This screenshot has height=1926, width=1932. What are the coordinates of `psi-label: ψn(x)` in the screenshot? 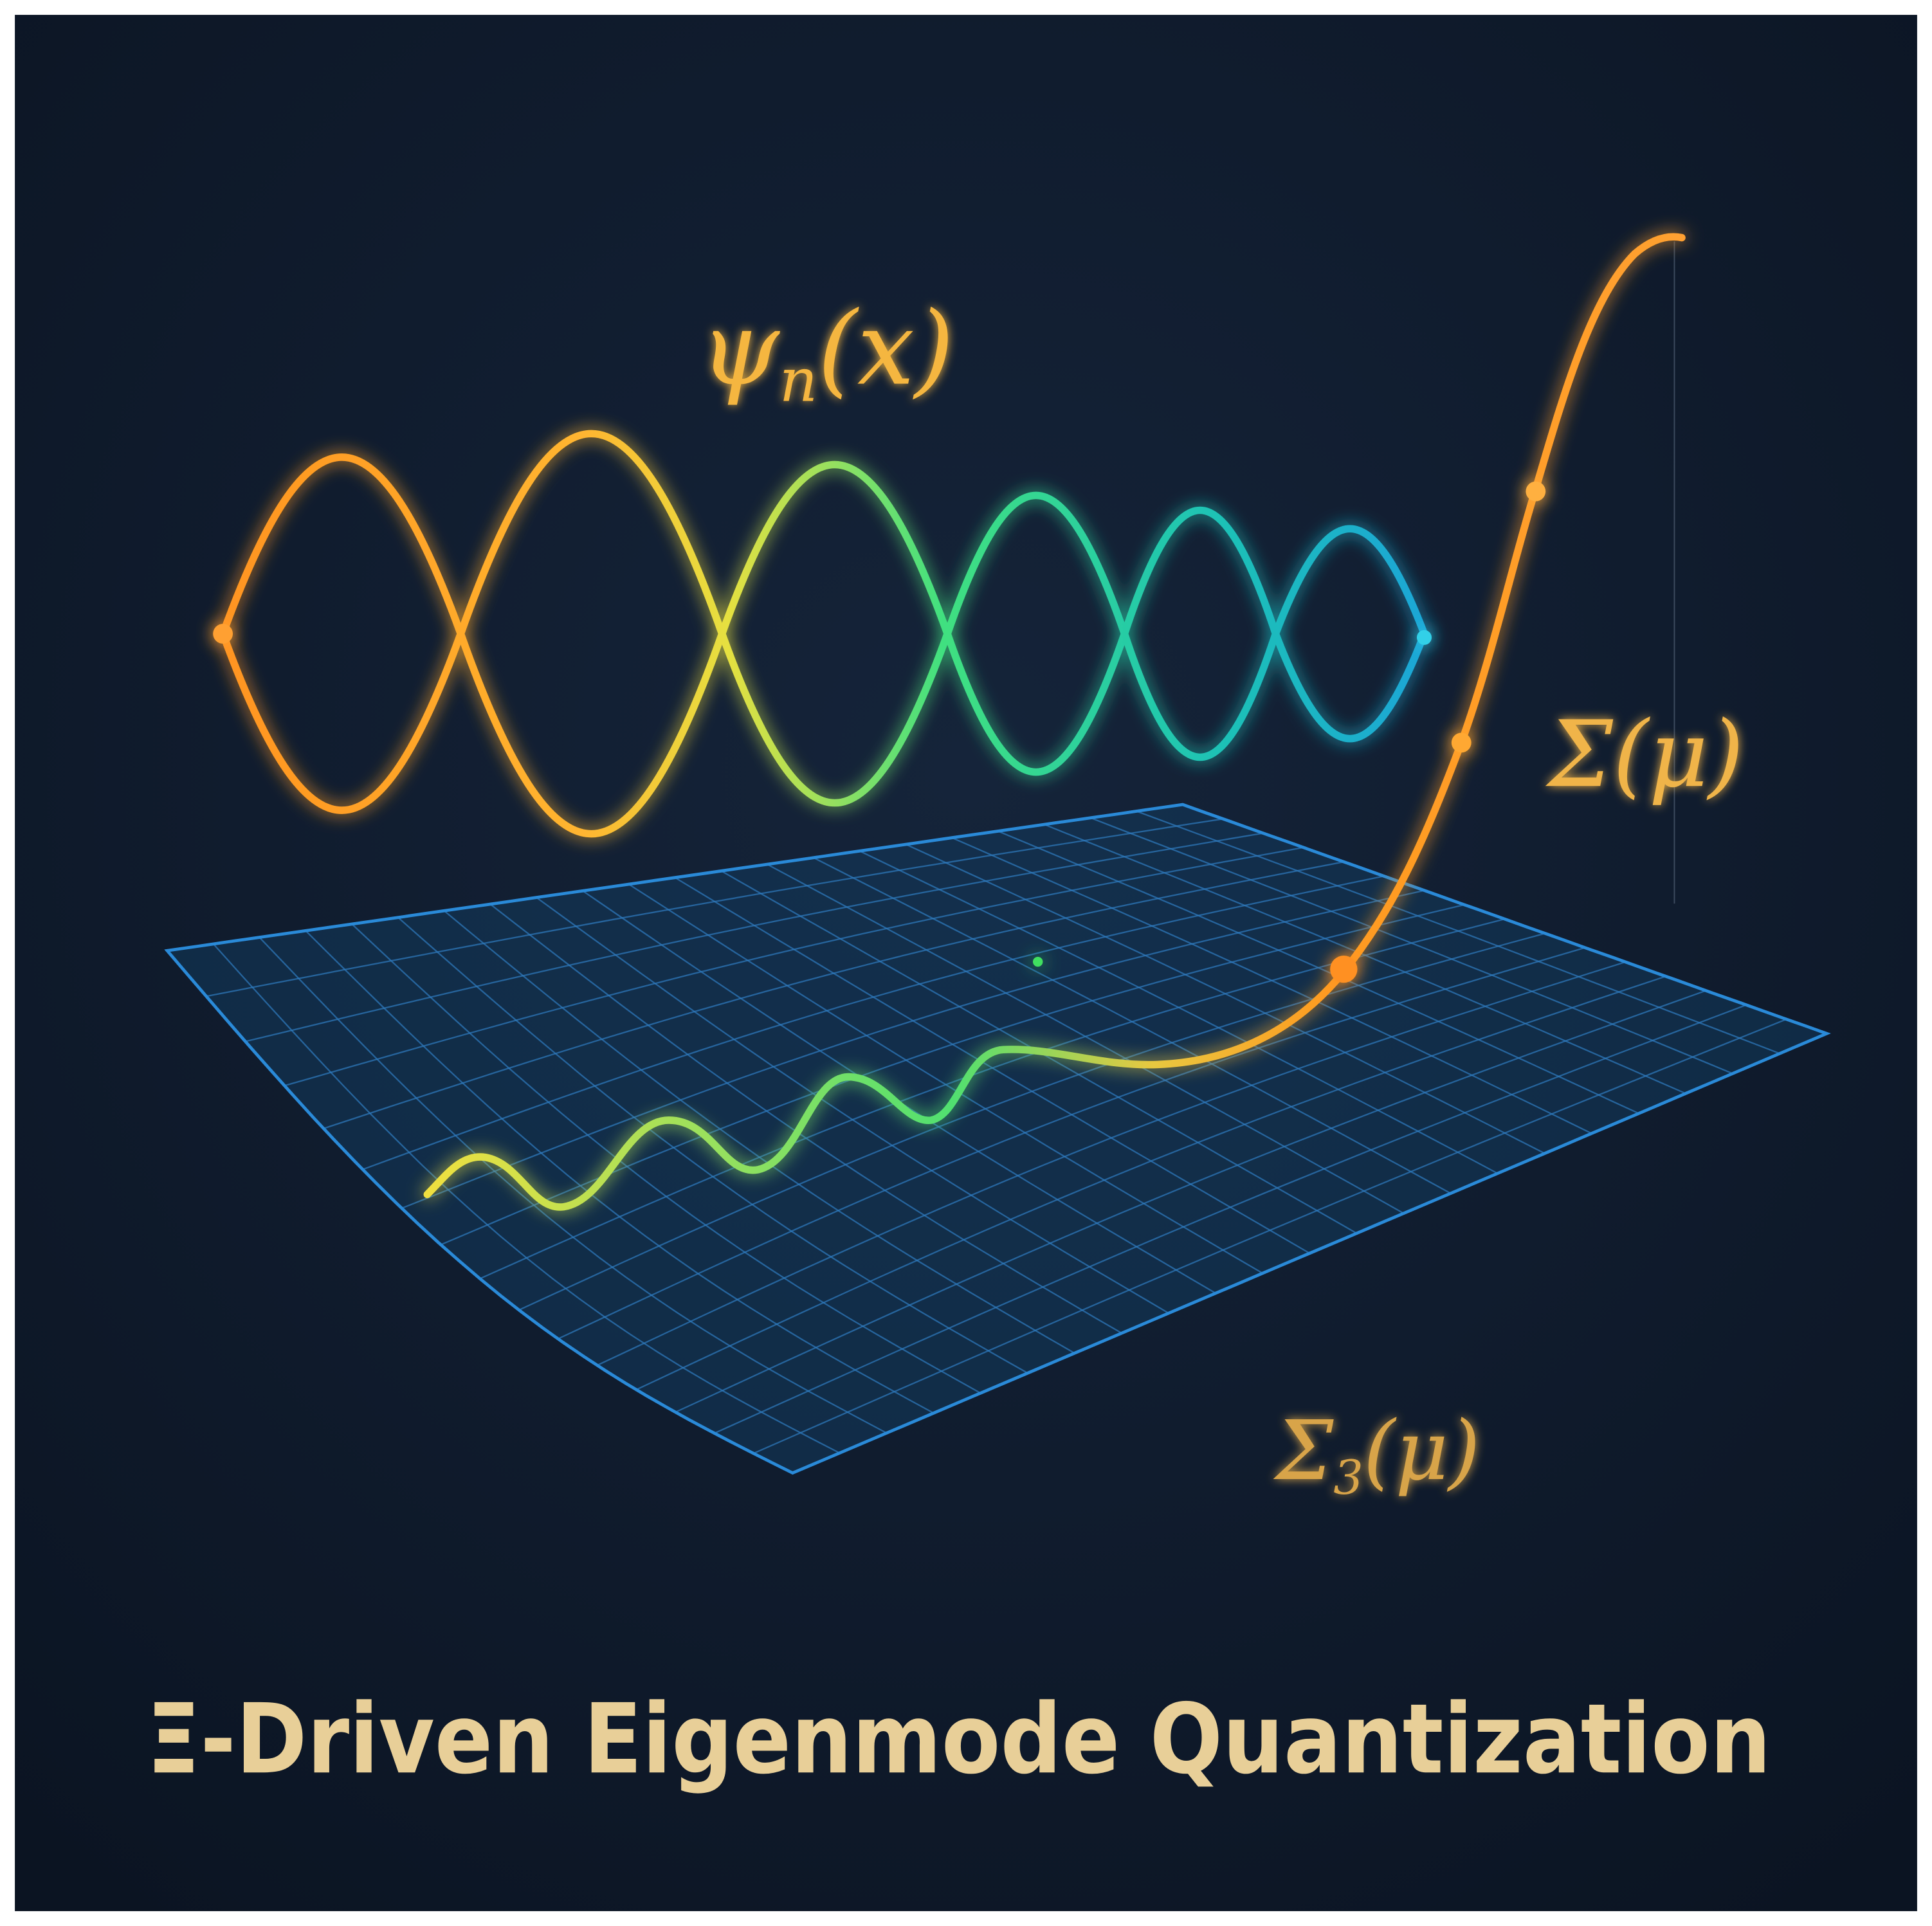 It's located at (827, 352).